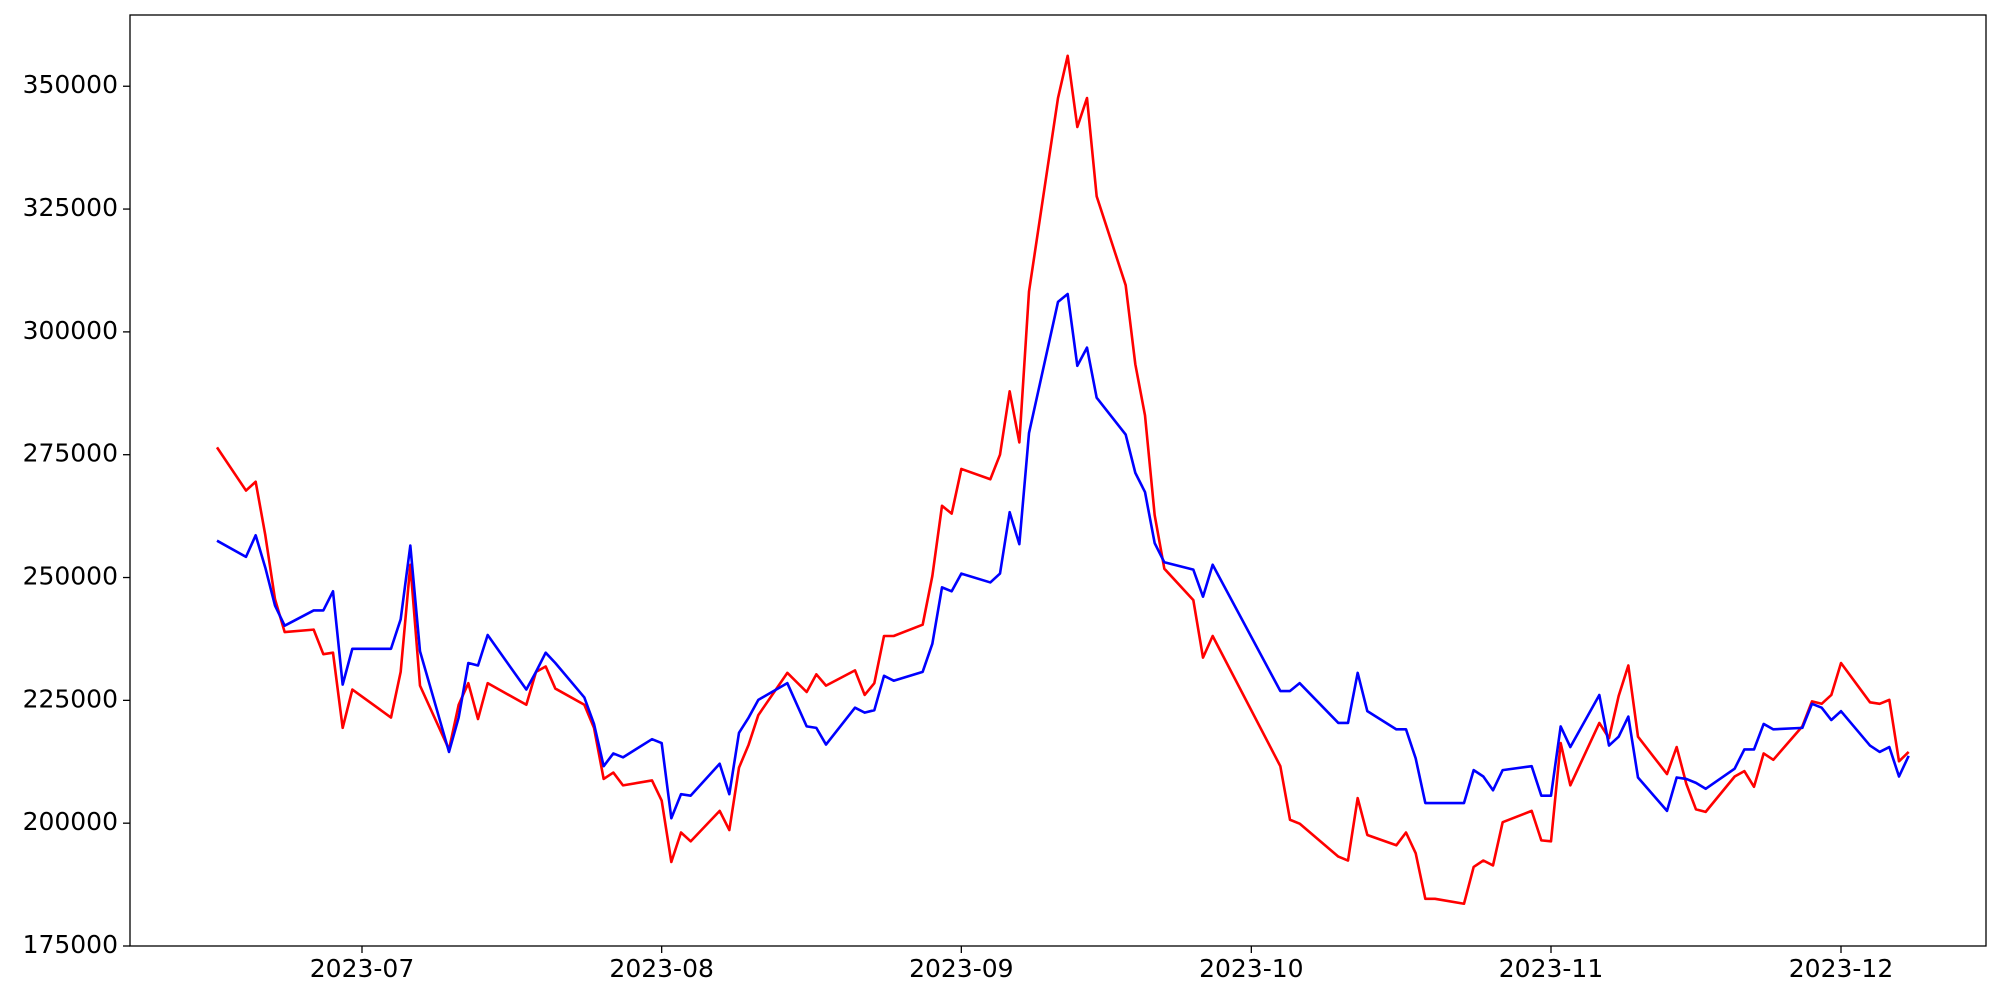  Describe the element at coordinates (1841, 968) in the screenshot. I see `x-tick-label: 2023-12` at that location.